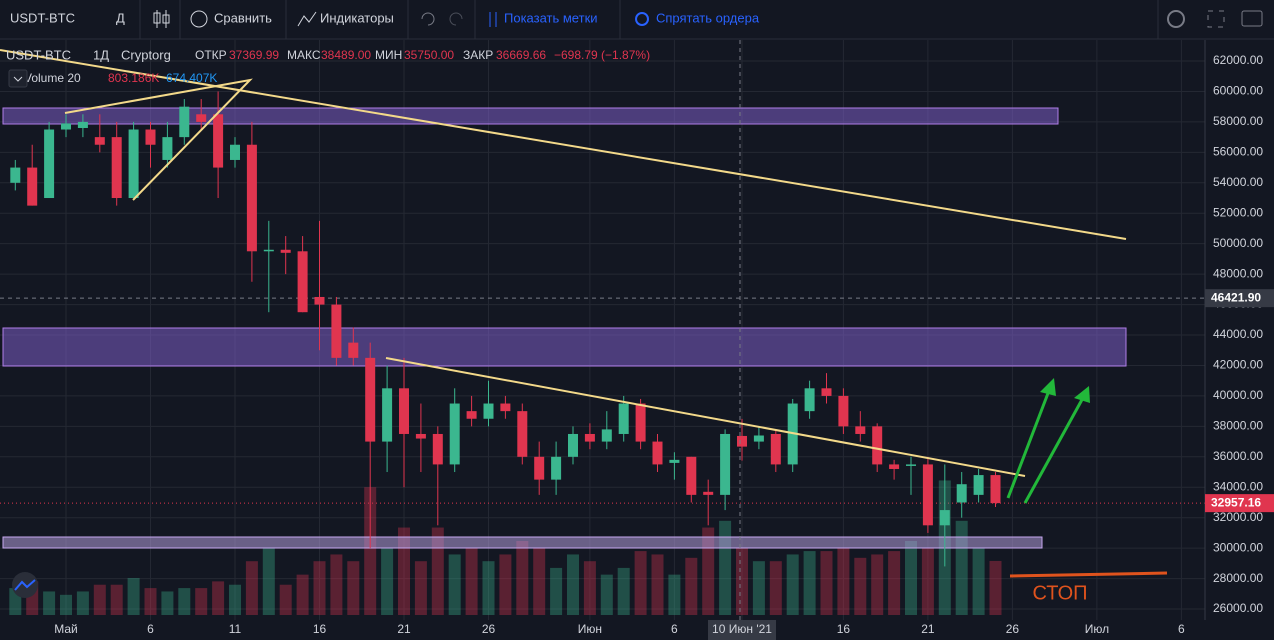  I want to click on arrow-head, so click(1048, 387).